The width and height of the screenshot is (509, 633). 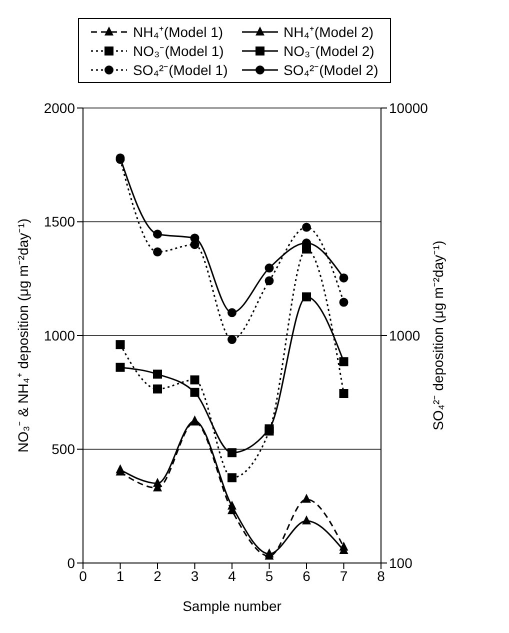 I want to click on legend-label: NH₄⁺(Model 1), so click(x=178, y=32).